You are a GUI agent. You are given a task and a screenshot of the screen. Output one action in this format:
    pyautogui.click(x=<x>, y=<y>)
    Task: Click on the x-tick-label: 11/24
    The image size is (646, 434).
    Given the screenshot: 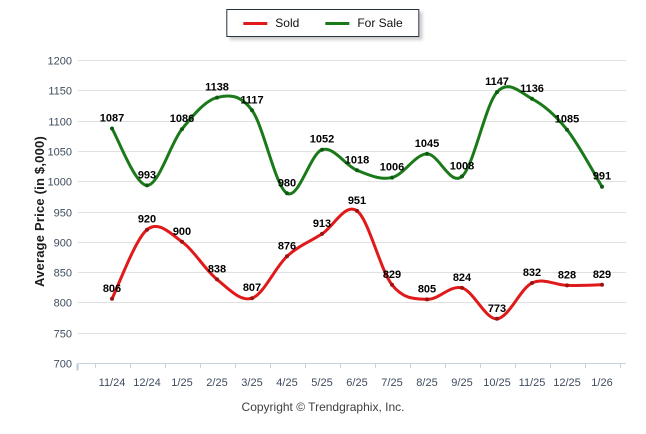 What is the action you would take?
    pyautogui.click(x=112, y=383)
    